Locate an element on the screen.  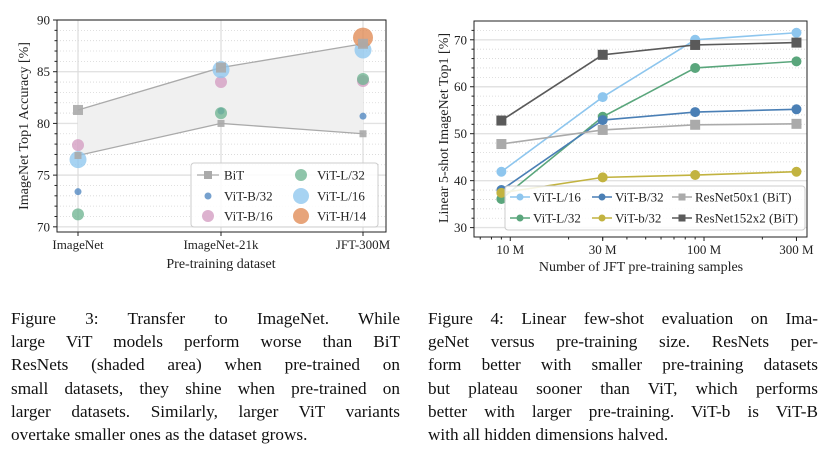
x-tick-label: ImageNet-21k is located at coordinates (221, 244).